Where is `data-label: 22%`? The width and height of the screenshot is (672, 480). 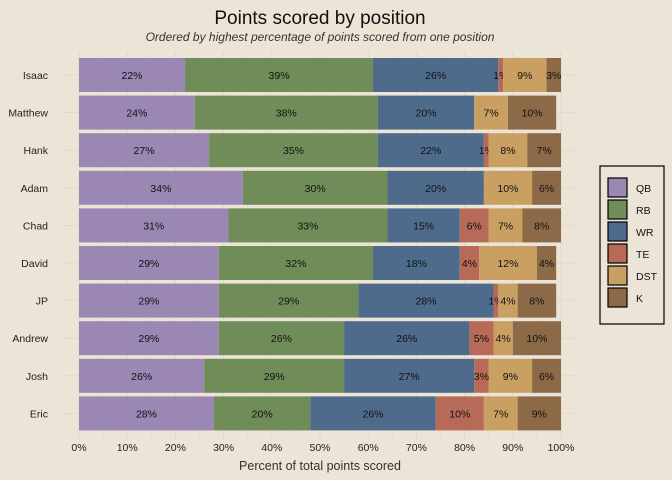 data-label: 22% is located at coordinates (430, 151).